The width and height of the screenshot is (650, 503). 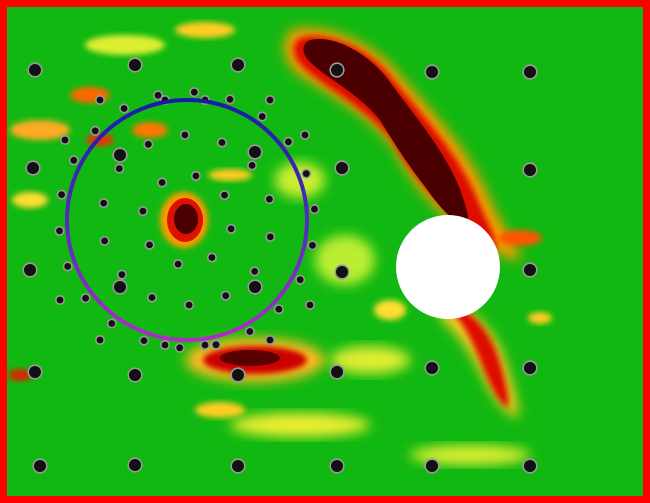 What do you see at coordinates (386, 132) in the screenshot?
I see `hot-streak-dark` at bounding box center [386, 132].